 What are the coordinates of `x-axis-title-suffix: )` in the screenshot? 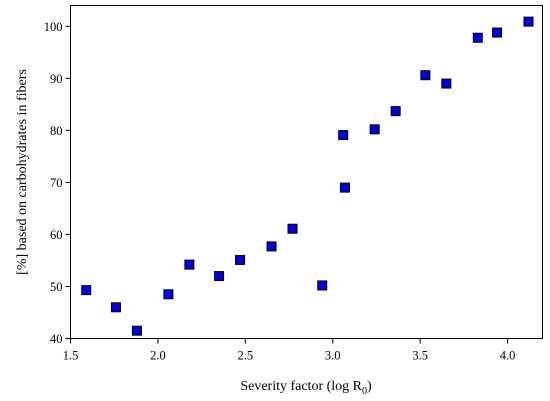 It's located at (369, 386).